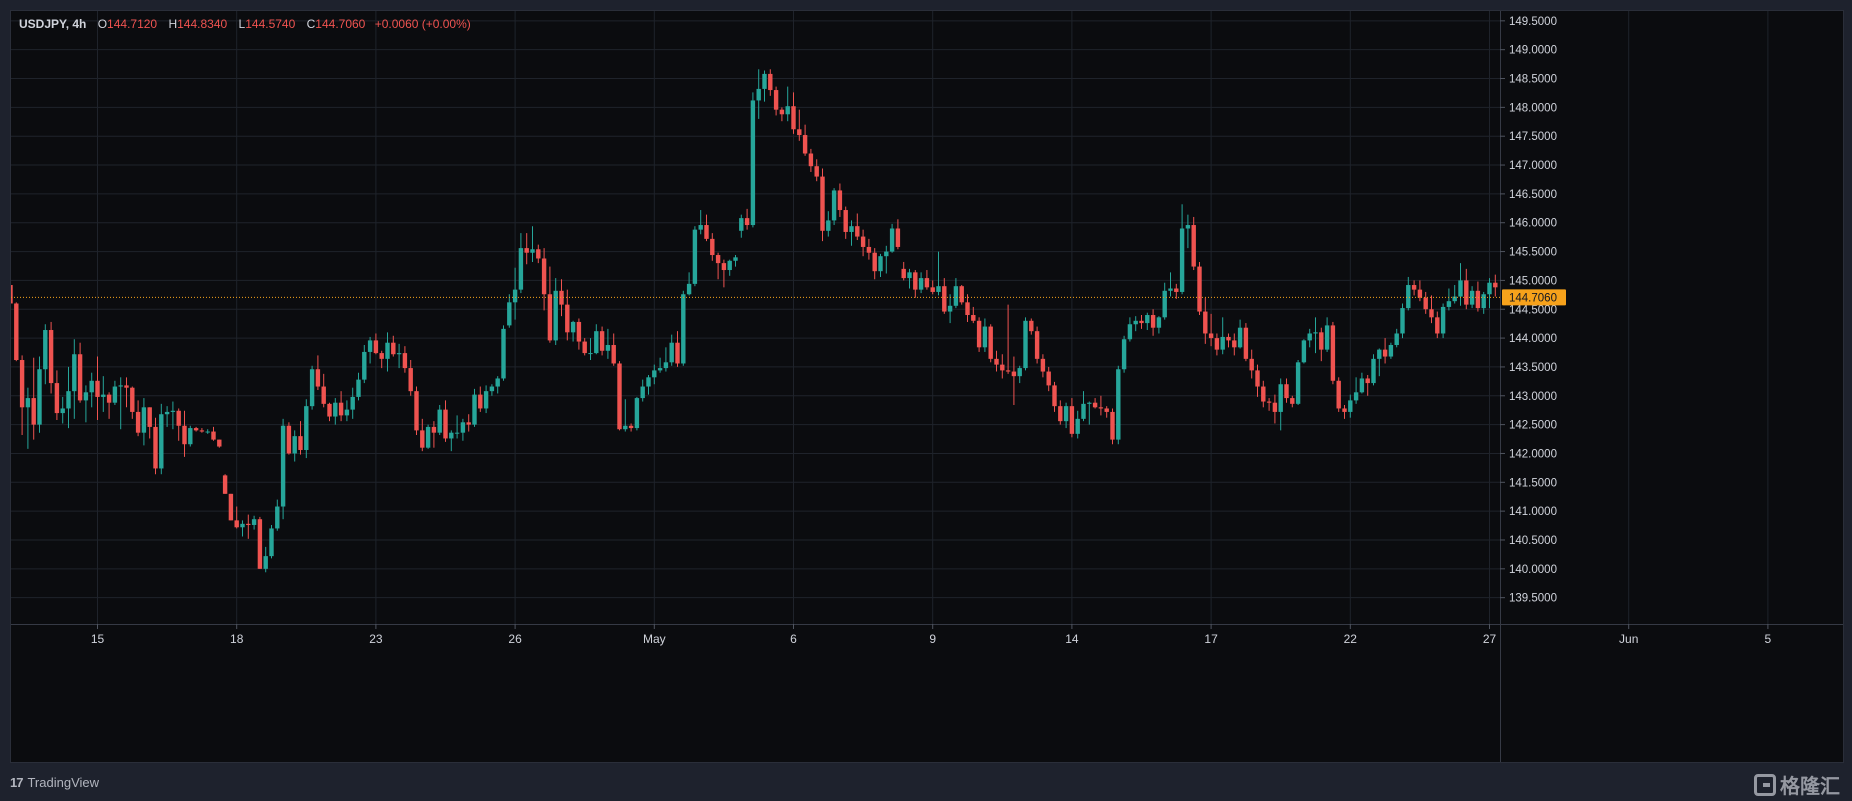 The image size is (1852, 801). What do you see at coordinates (53, 24) in the screenshot?
I see `symbol-title: USDJPY, 4h` at bounding box center [53, 24].